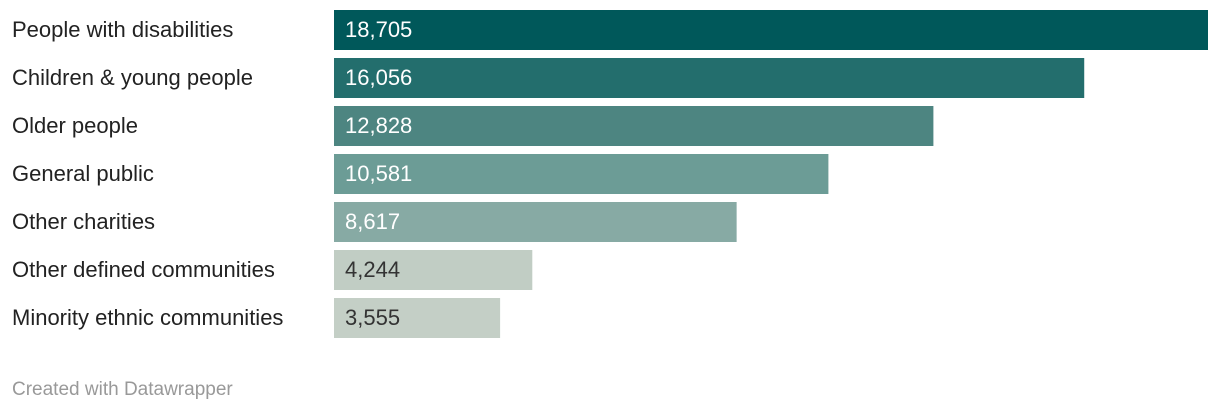  Describe the element at coordinates (83, 221) in the screenshot. I see `category-label: Other charities` at that location.